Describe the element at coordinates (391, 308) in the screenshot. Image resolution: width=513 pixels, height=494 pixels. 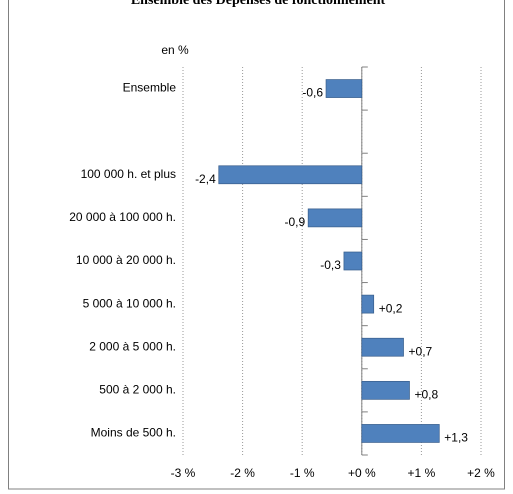
I see `value-label: +0,2` at that location.